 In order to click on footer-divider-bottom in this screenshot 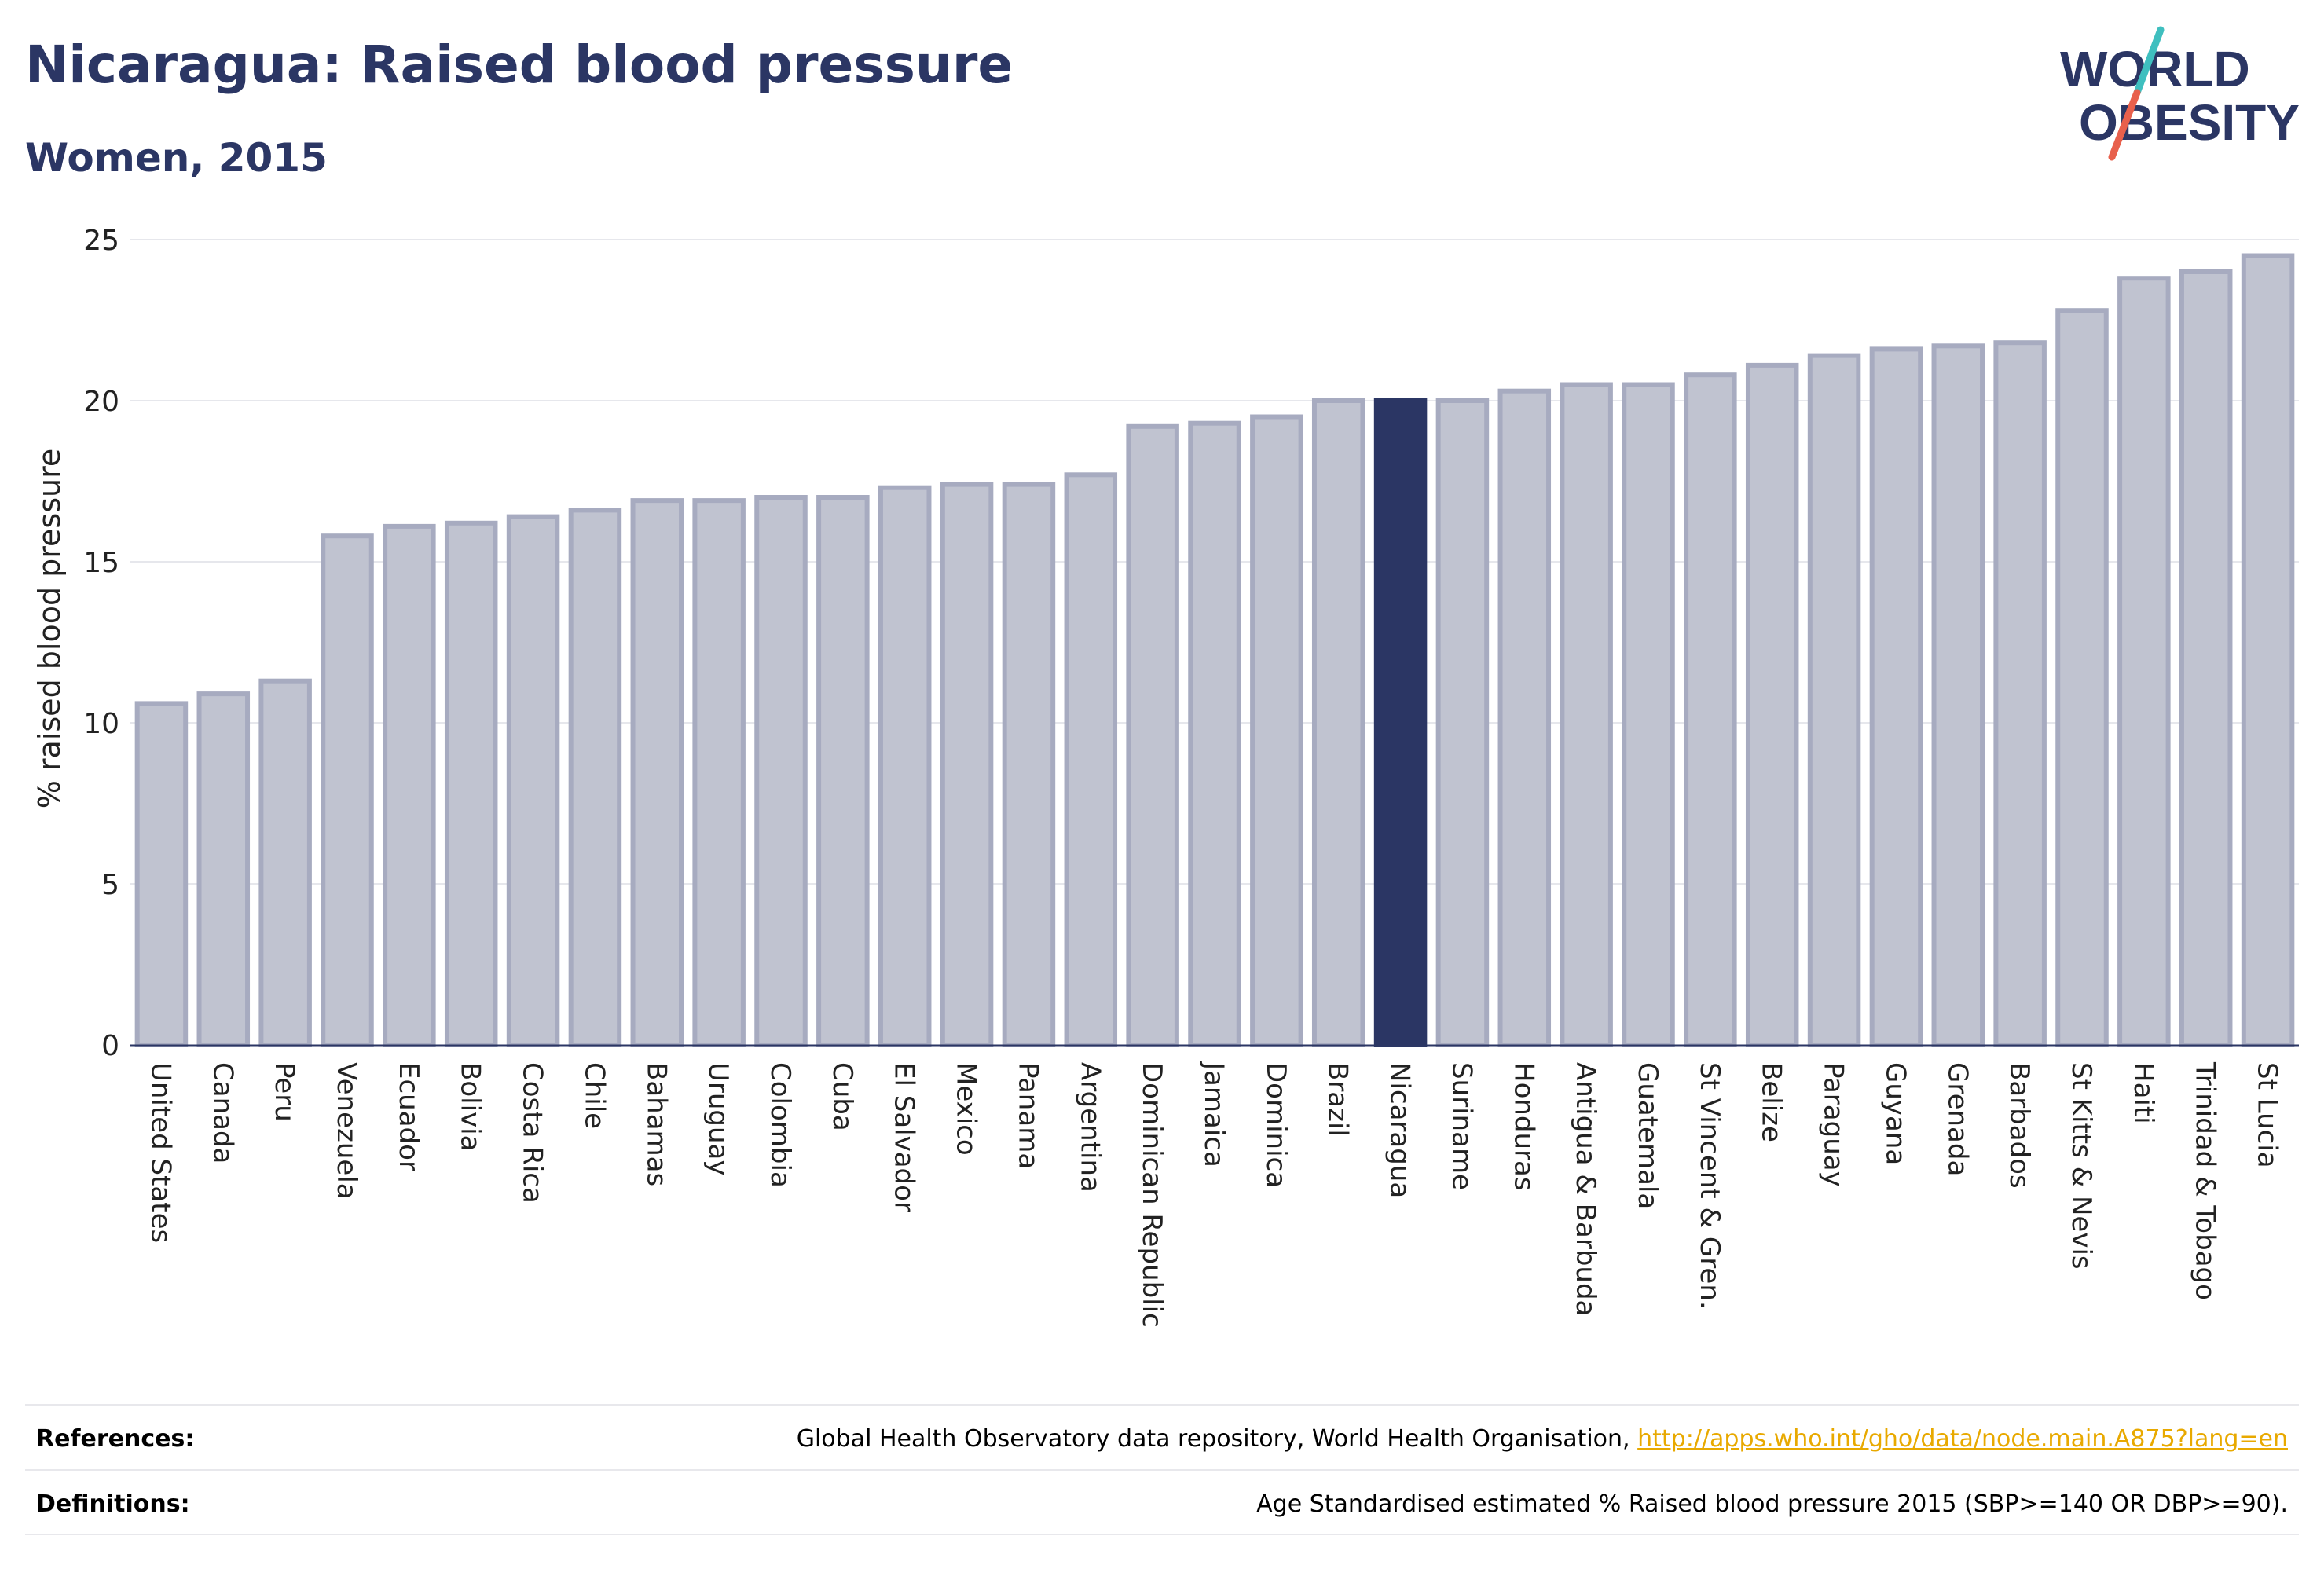, I will do `click(1162, 1534)`.